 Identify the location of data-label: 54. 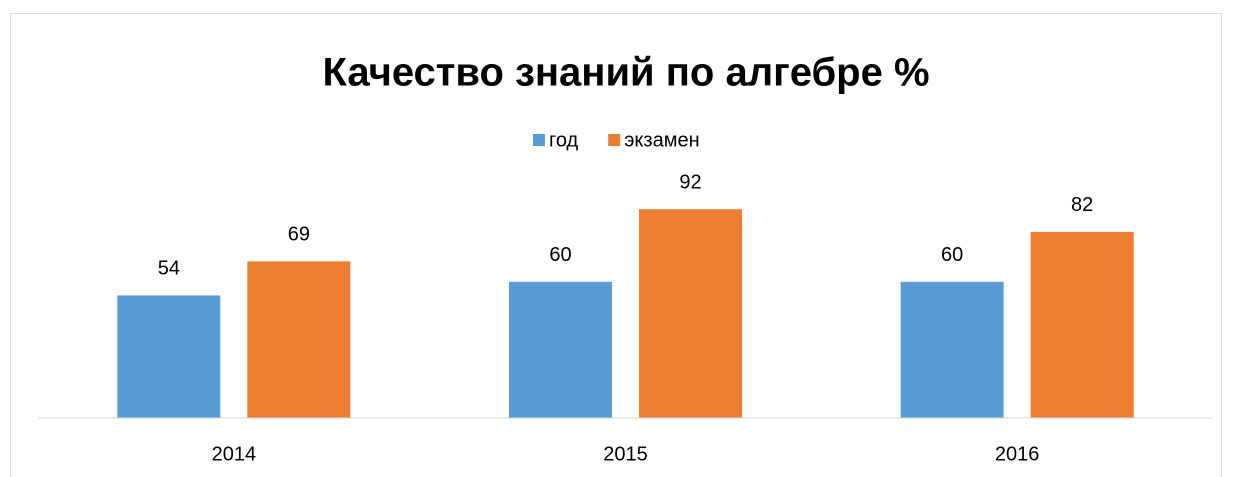
(169, 269).